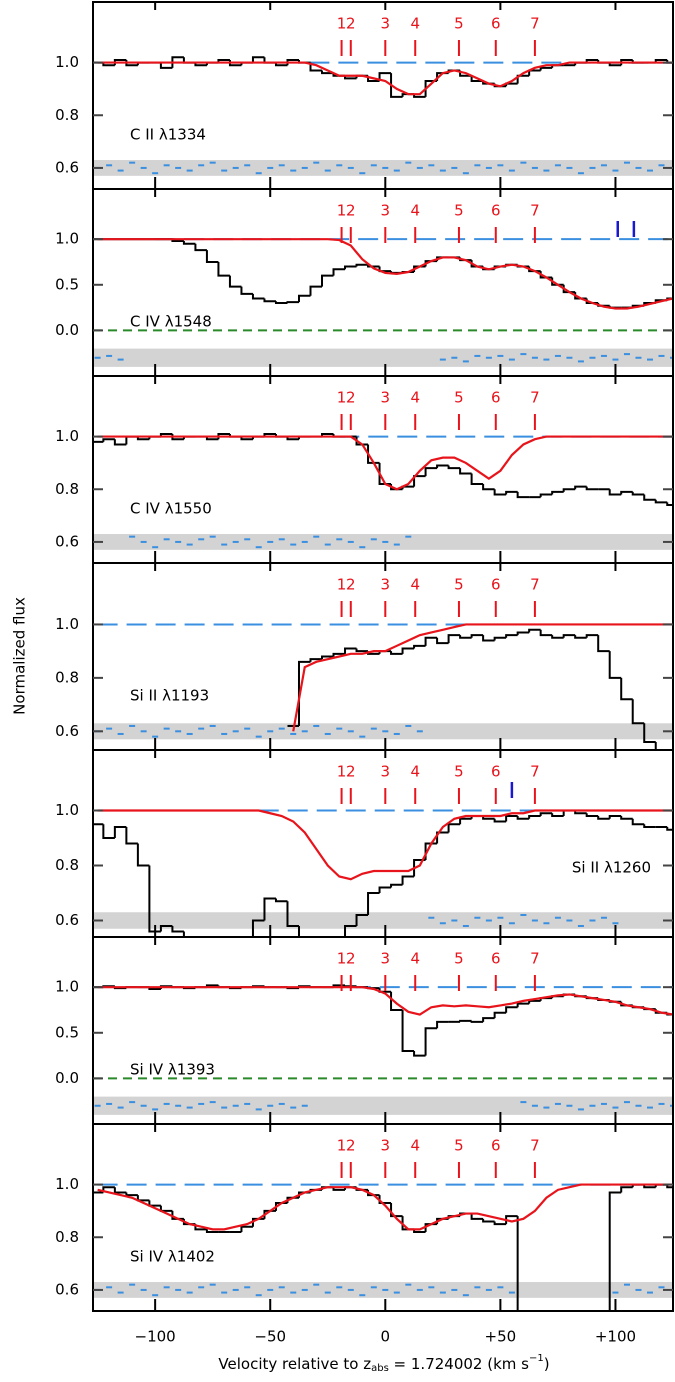 The width and height of the screenshot is (675, 1382). I want to click on panel-frame, so click(383, 1217).